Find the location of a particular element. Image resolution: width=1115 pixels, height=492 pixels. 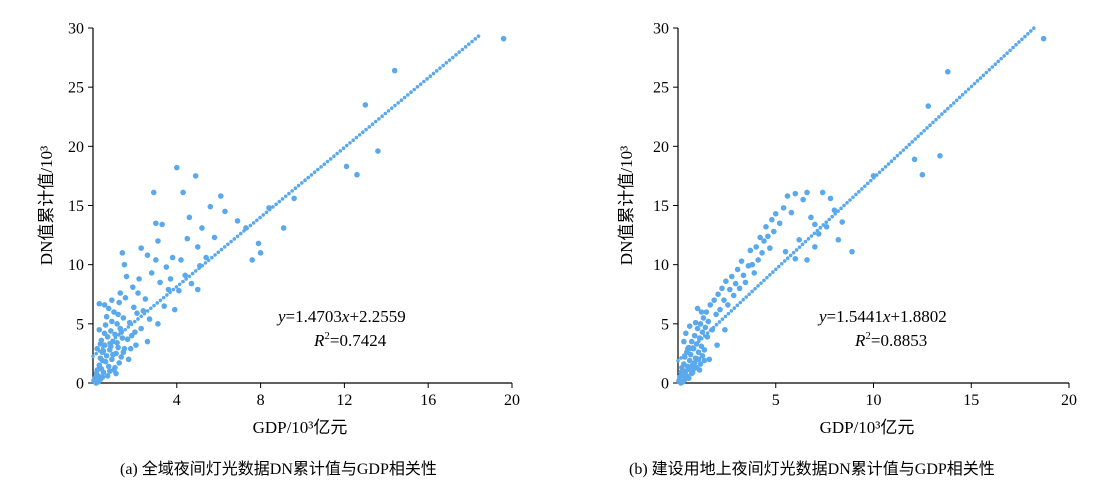

y-tick-label: 20 is located at coordinates (76, 147).